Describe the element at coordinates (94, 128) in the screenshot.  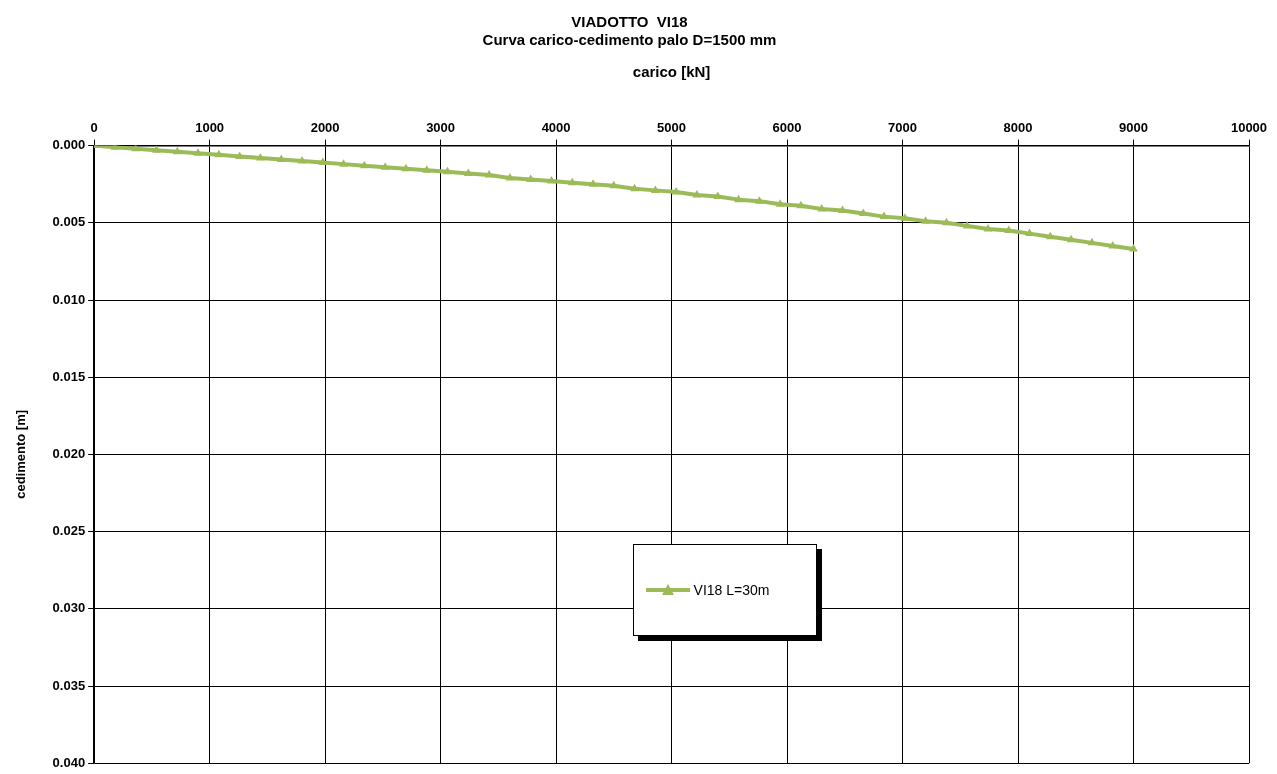
I see `x-tick-label: 0` at that location.